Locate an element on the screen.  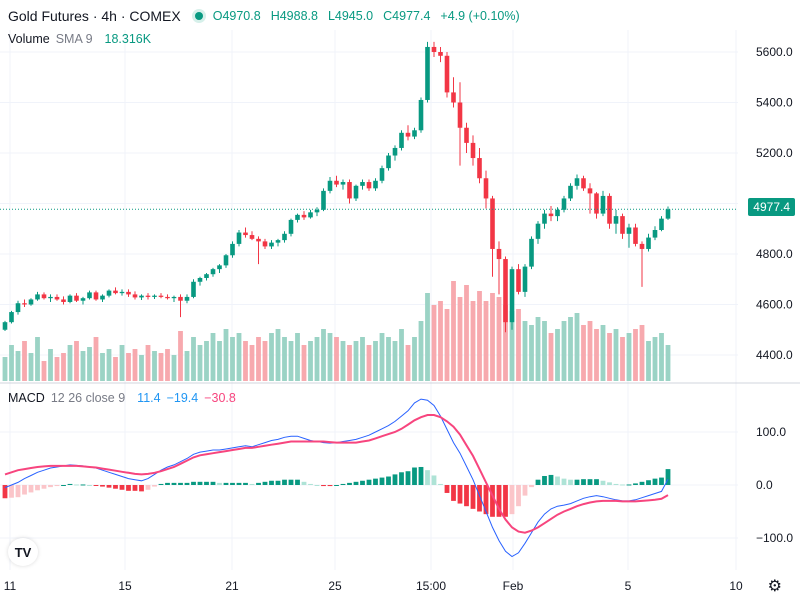
hist-value: −30.8 is located at coordinates (220, 398).